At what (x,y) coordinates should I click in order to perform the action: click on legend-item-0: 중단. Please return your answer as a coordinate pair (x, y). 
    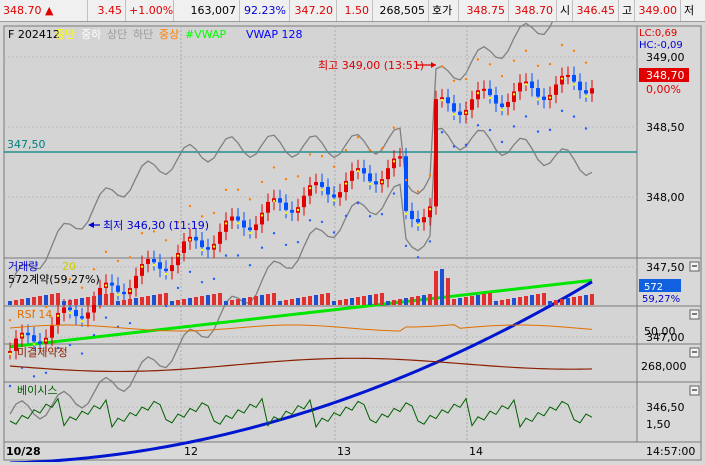
    Looking at the image, I should click on (65, 34).